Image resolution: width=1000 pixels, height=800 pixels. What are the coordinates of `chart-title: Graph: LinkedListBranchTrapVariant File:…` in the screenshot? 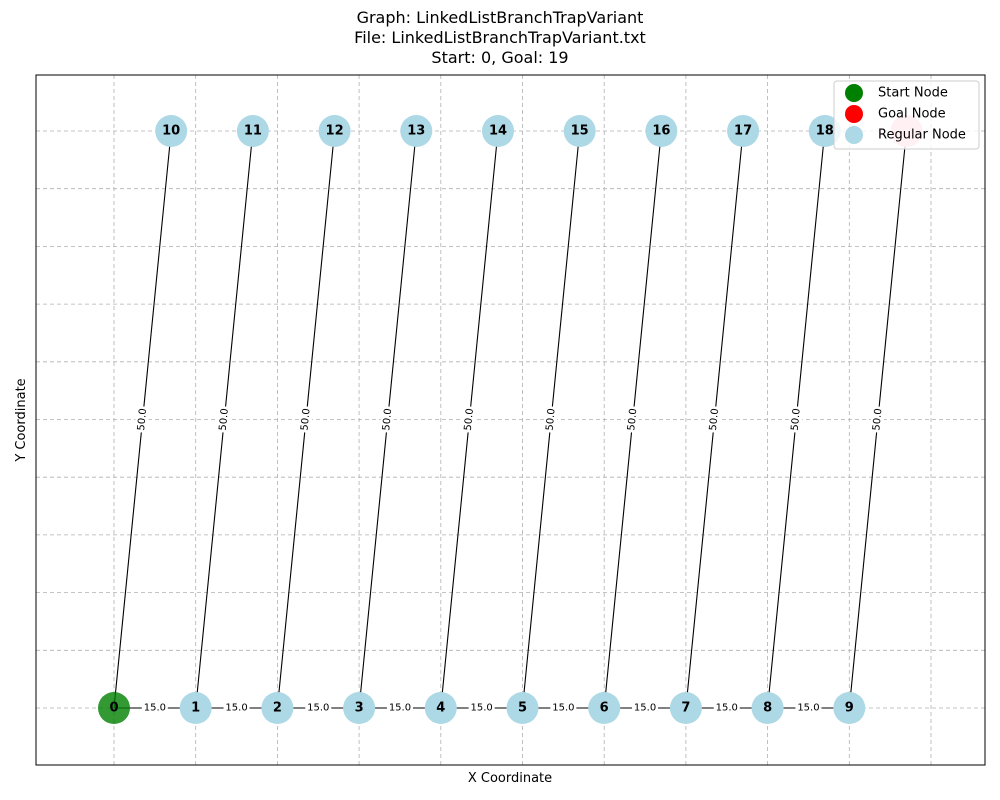 It's located at (500, 38).